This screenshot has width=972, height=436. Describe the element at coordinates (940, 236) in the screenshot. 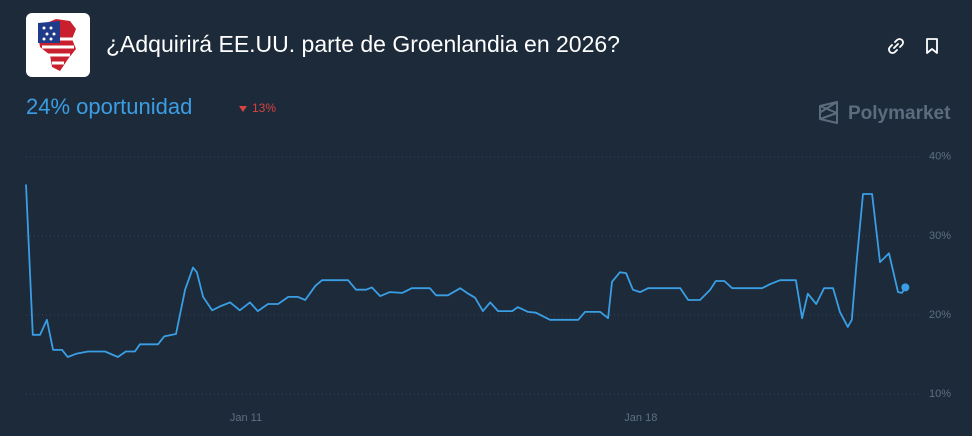

I see `y-tick-label: 30%` at that location.